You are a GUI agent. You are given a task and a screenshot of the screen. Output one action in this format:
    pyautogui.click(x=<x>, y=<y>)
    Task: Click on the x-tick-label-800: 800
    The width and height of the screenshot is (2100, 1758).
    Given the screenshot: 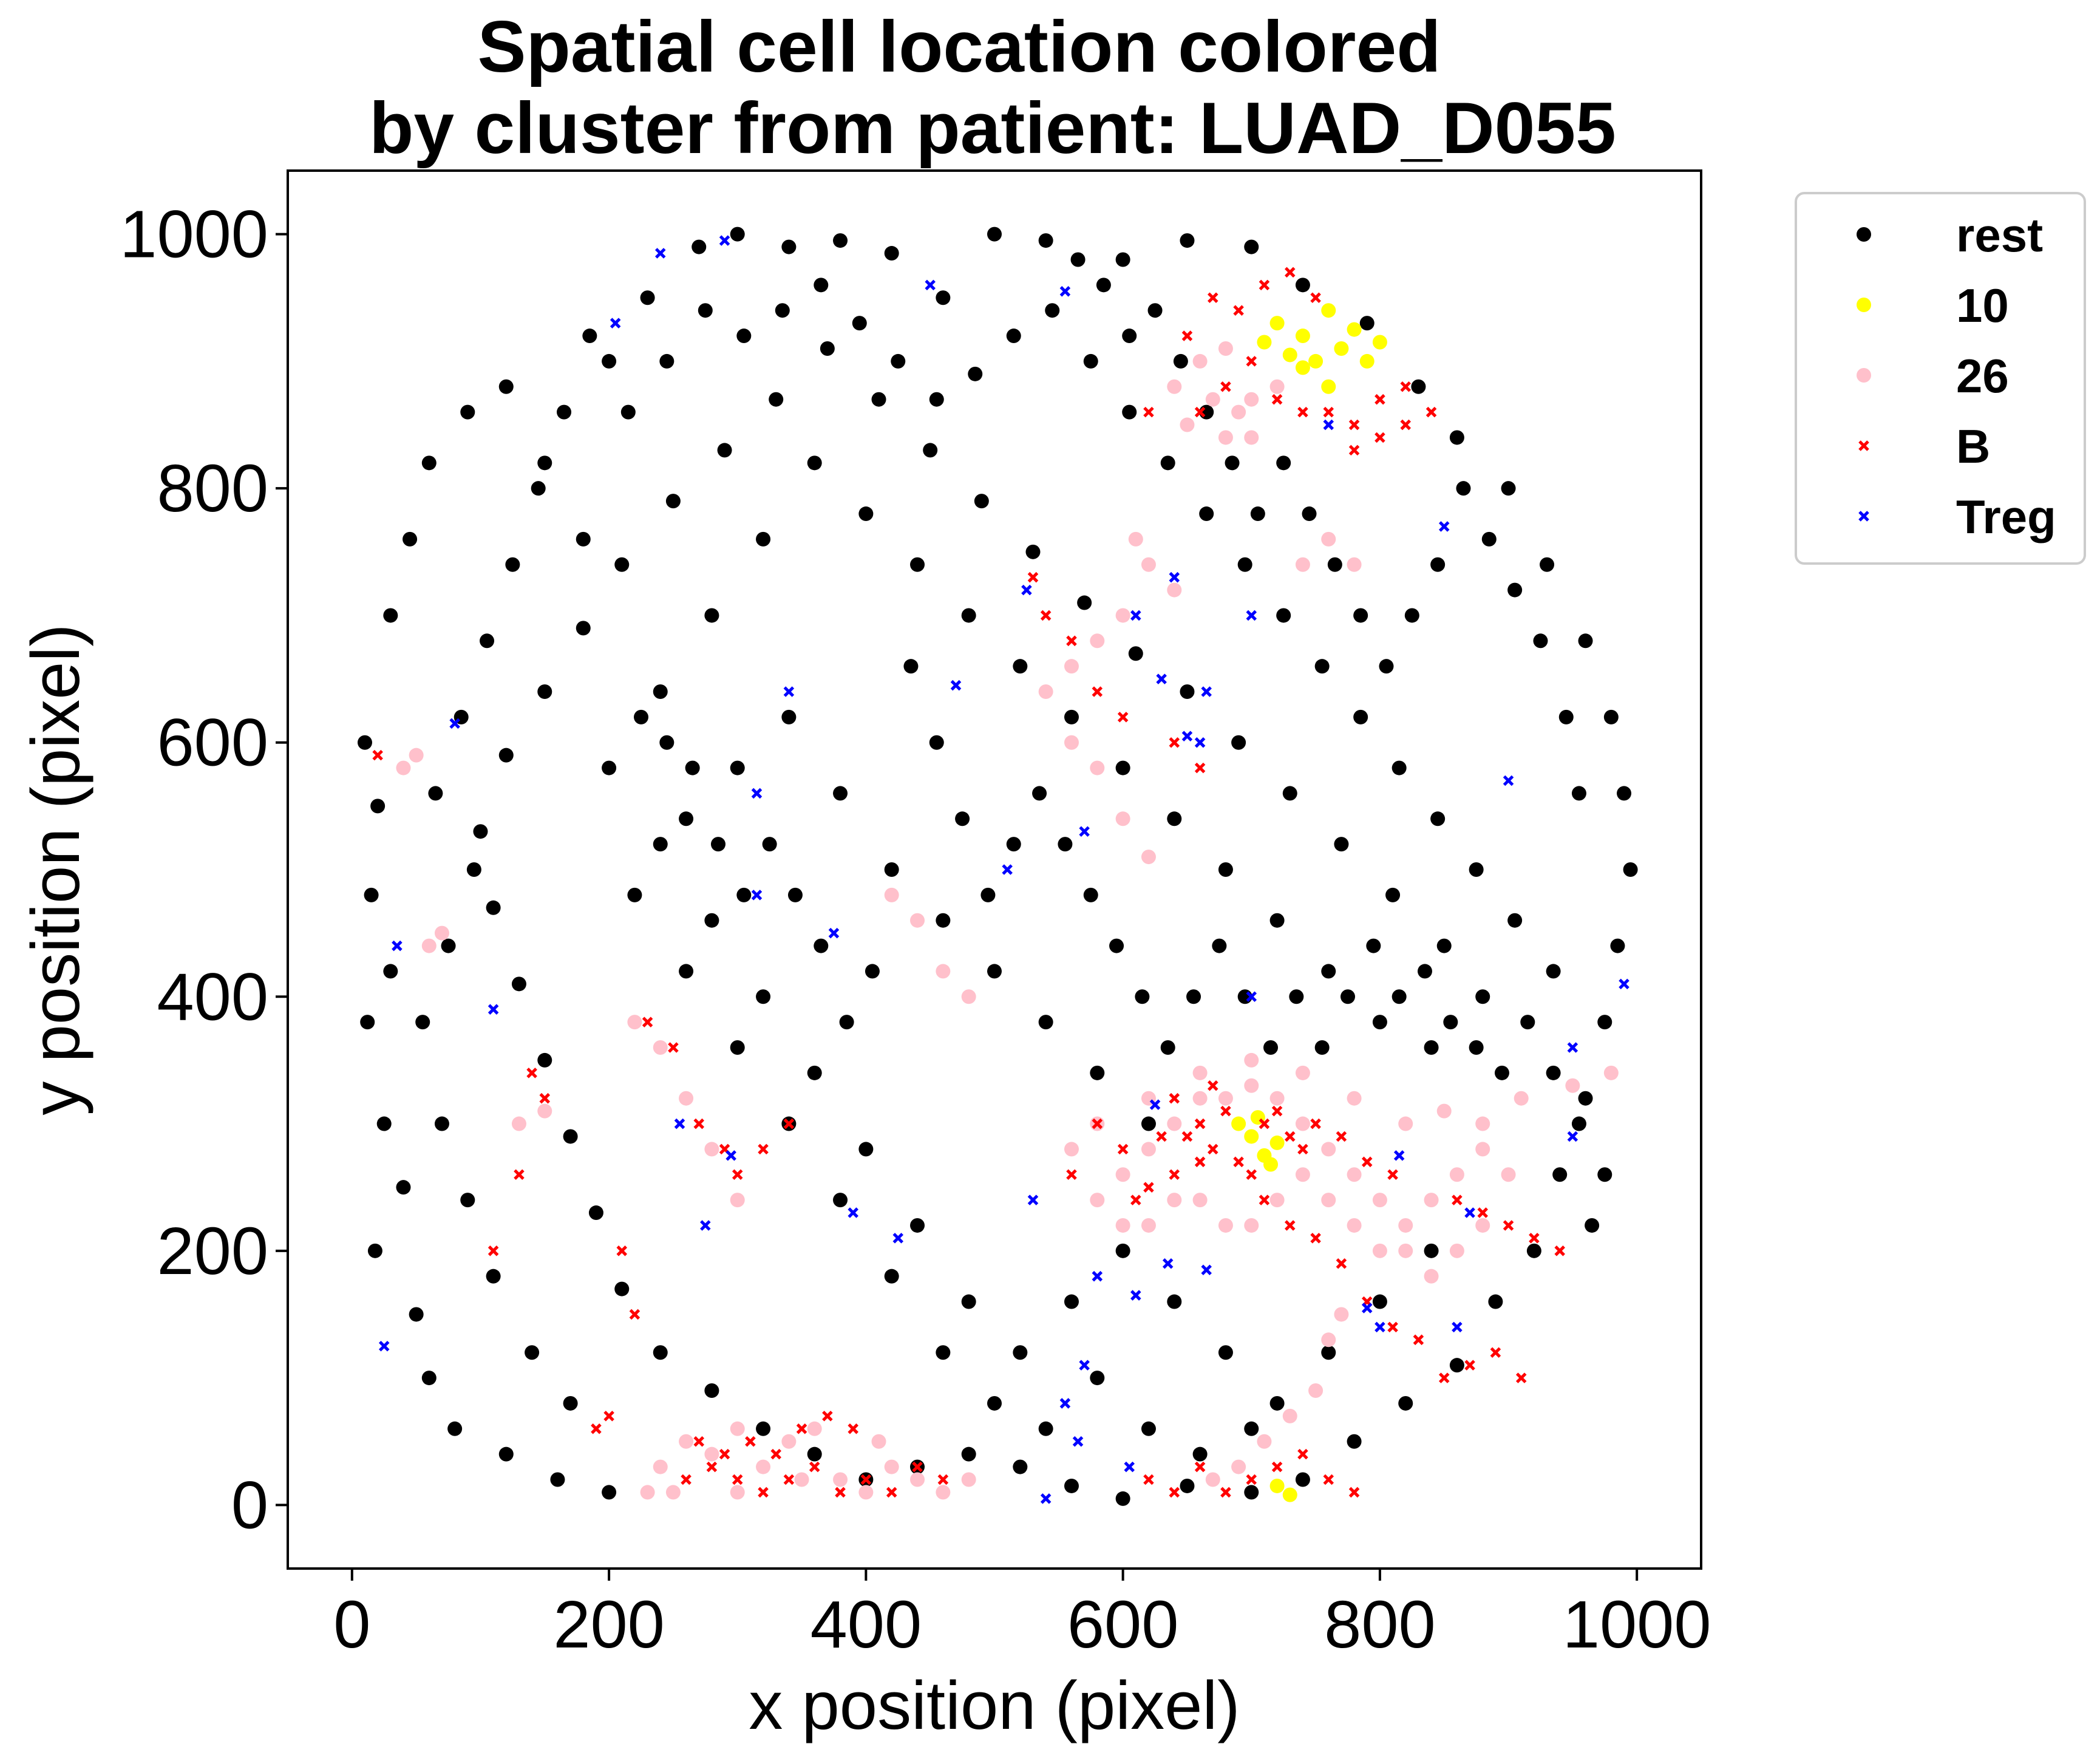 What is the action you would take?
    pyautogui.click(x=1380, y=1624)
    